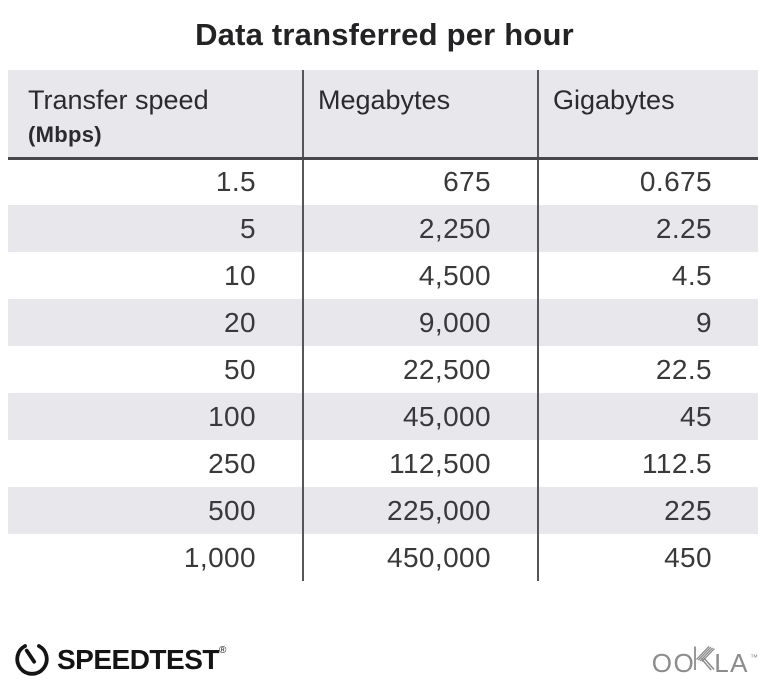 This screenshot has height=698, width=769. I want to click on table-cell: 500, so click(155, 510).